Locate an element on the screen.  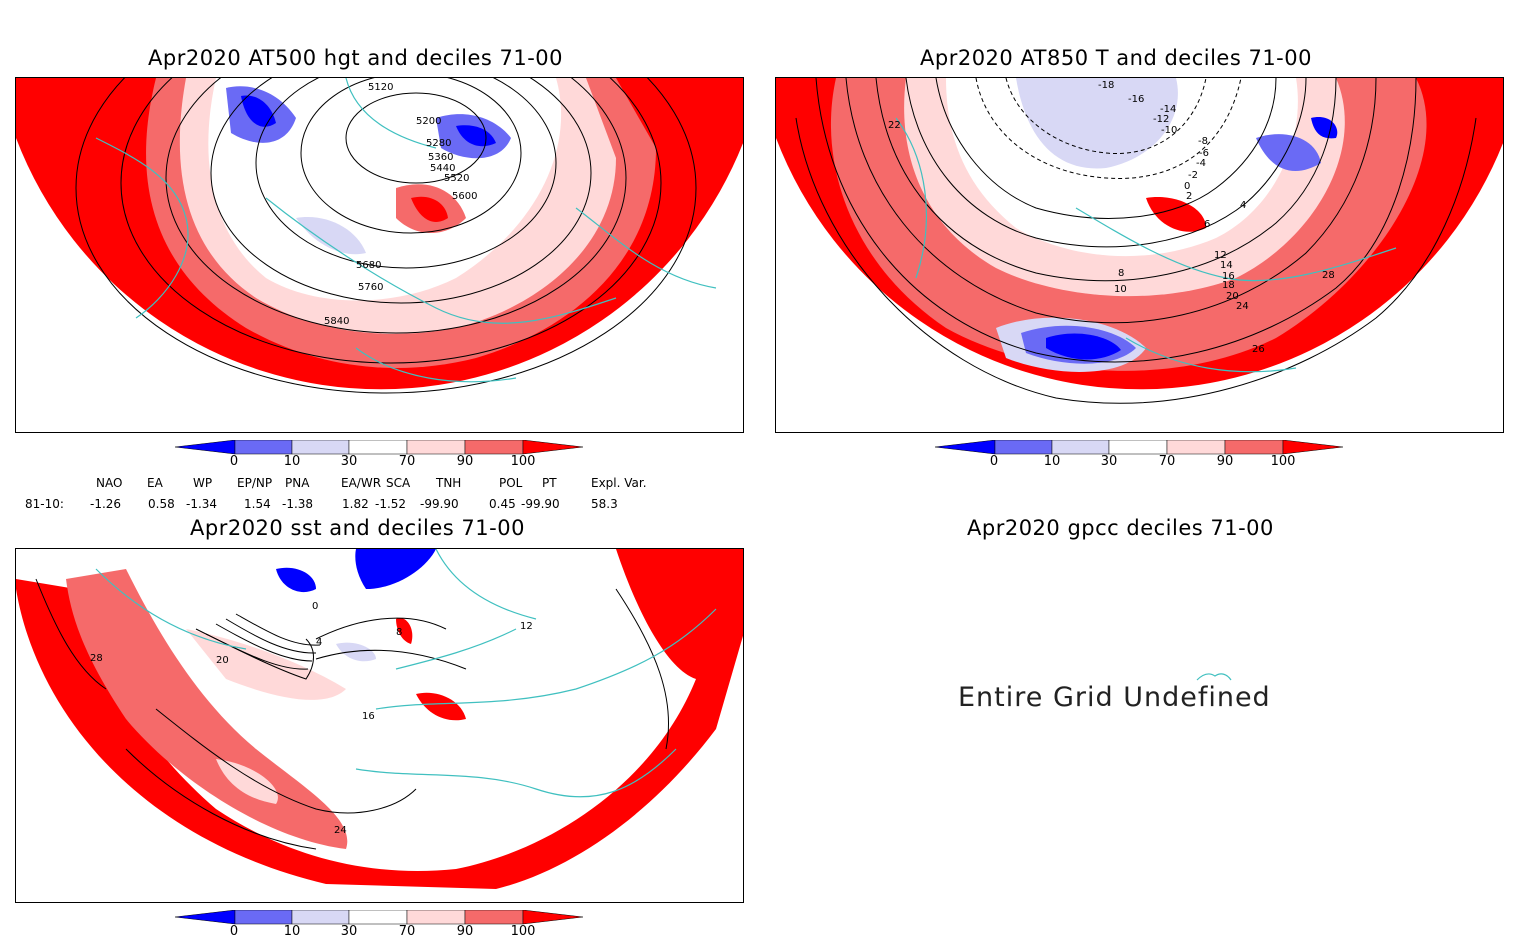
z500-label: 5680 is located at coordinates (368, 265).